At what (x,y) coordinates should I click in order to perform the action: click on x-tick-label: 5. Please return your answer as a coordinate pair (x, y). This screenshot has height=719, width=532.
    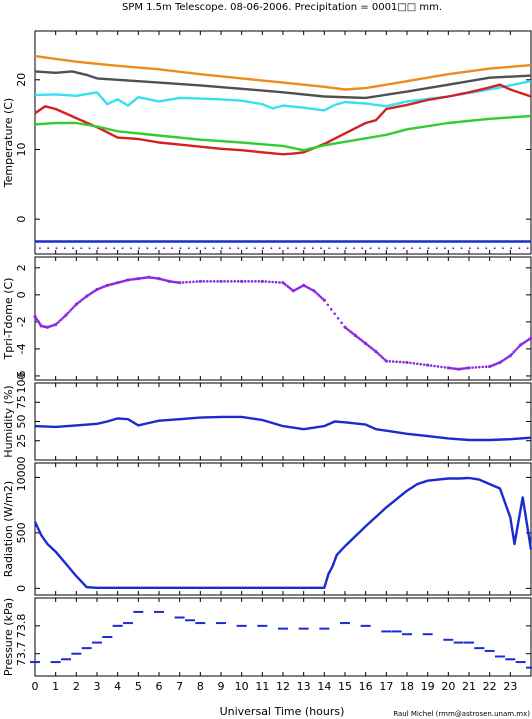
    Looking at the image, I should click on (138, 686).